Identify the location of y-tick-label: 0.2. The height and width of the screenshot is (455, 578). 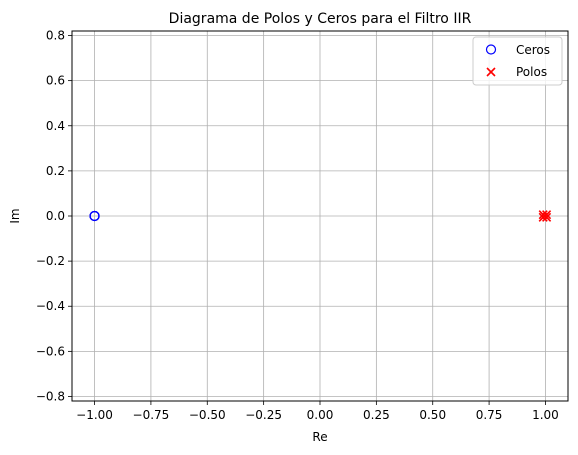
(55, 171).